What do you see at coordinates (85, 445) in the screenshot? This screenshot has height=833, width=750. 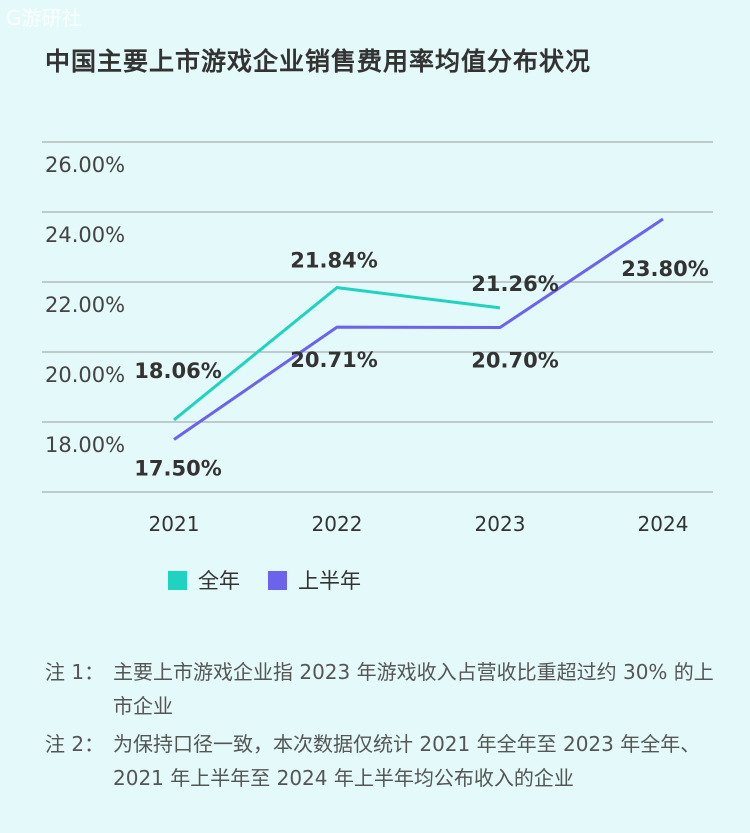 I see `y-tick-label: 18.00%` at bounding box center [85, 445].